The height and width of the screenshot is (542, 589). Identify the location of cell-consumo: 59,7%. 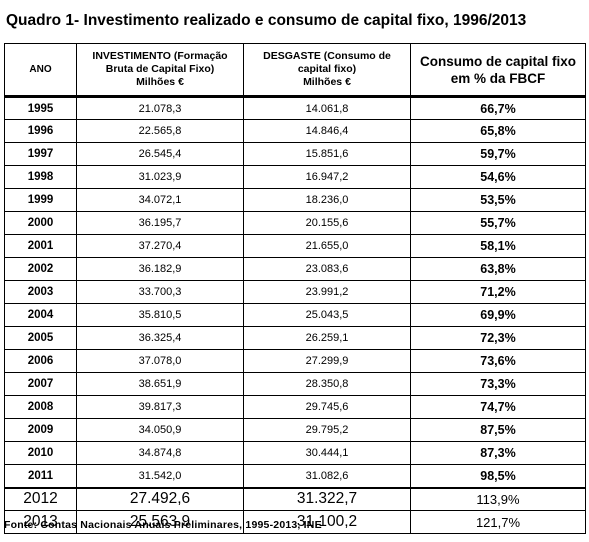
(498, 154).